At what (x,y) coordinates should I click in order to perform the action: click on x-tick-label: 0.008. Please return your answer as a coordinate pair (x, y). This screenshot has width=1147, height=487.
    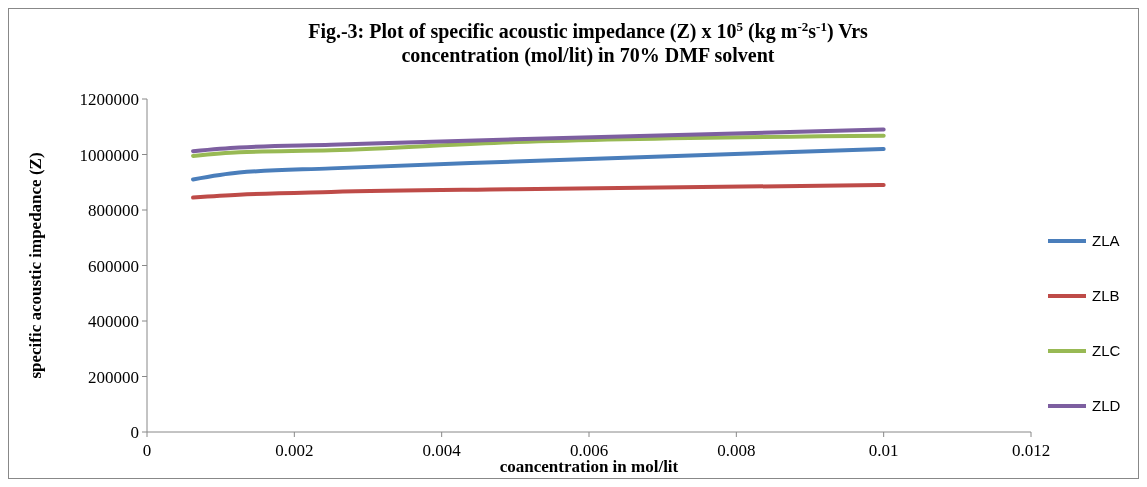
    Looking at the image, I should click on (736, 450).